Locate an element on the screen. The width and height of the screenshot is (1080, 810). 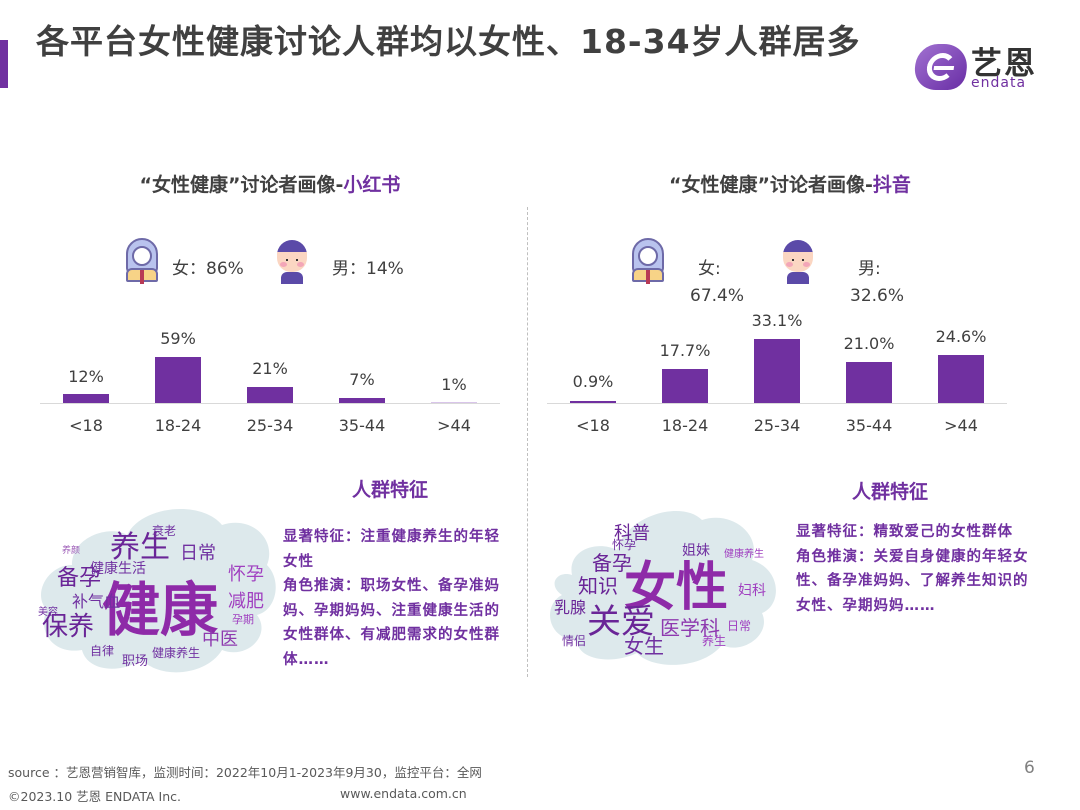
panel-title: “女性健康”讨论者画像-抖音 is located at coordinates (790, 183).